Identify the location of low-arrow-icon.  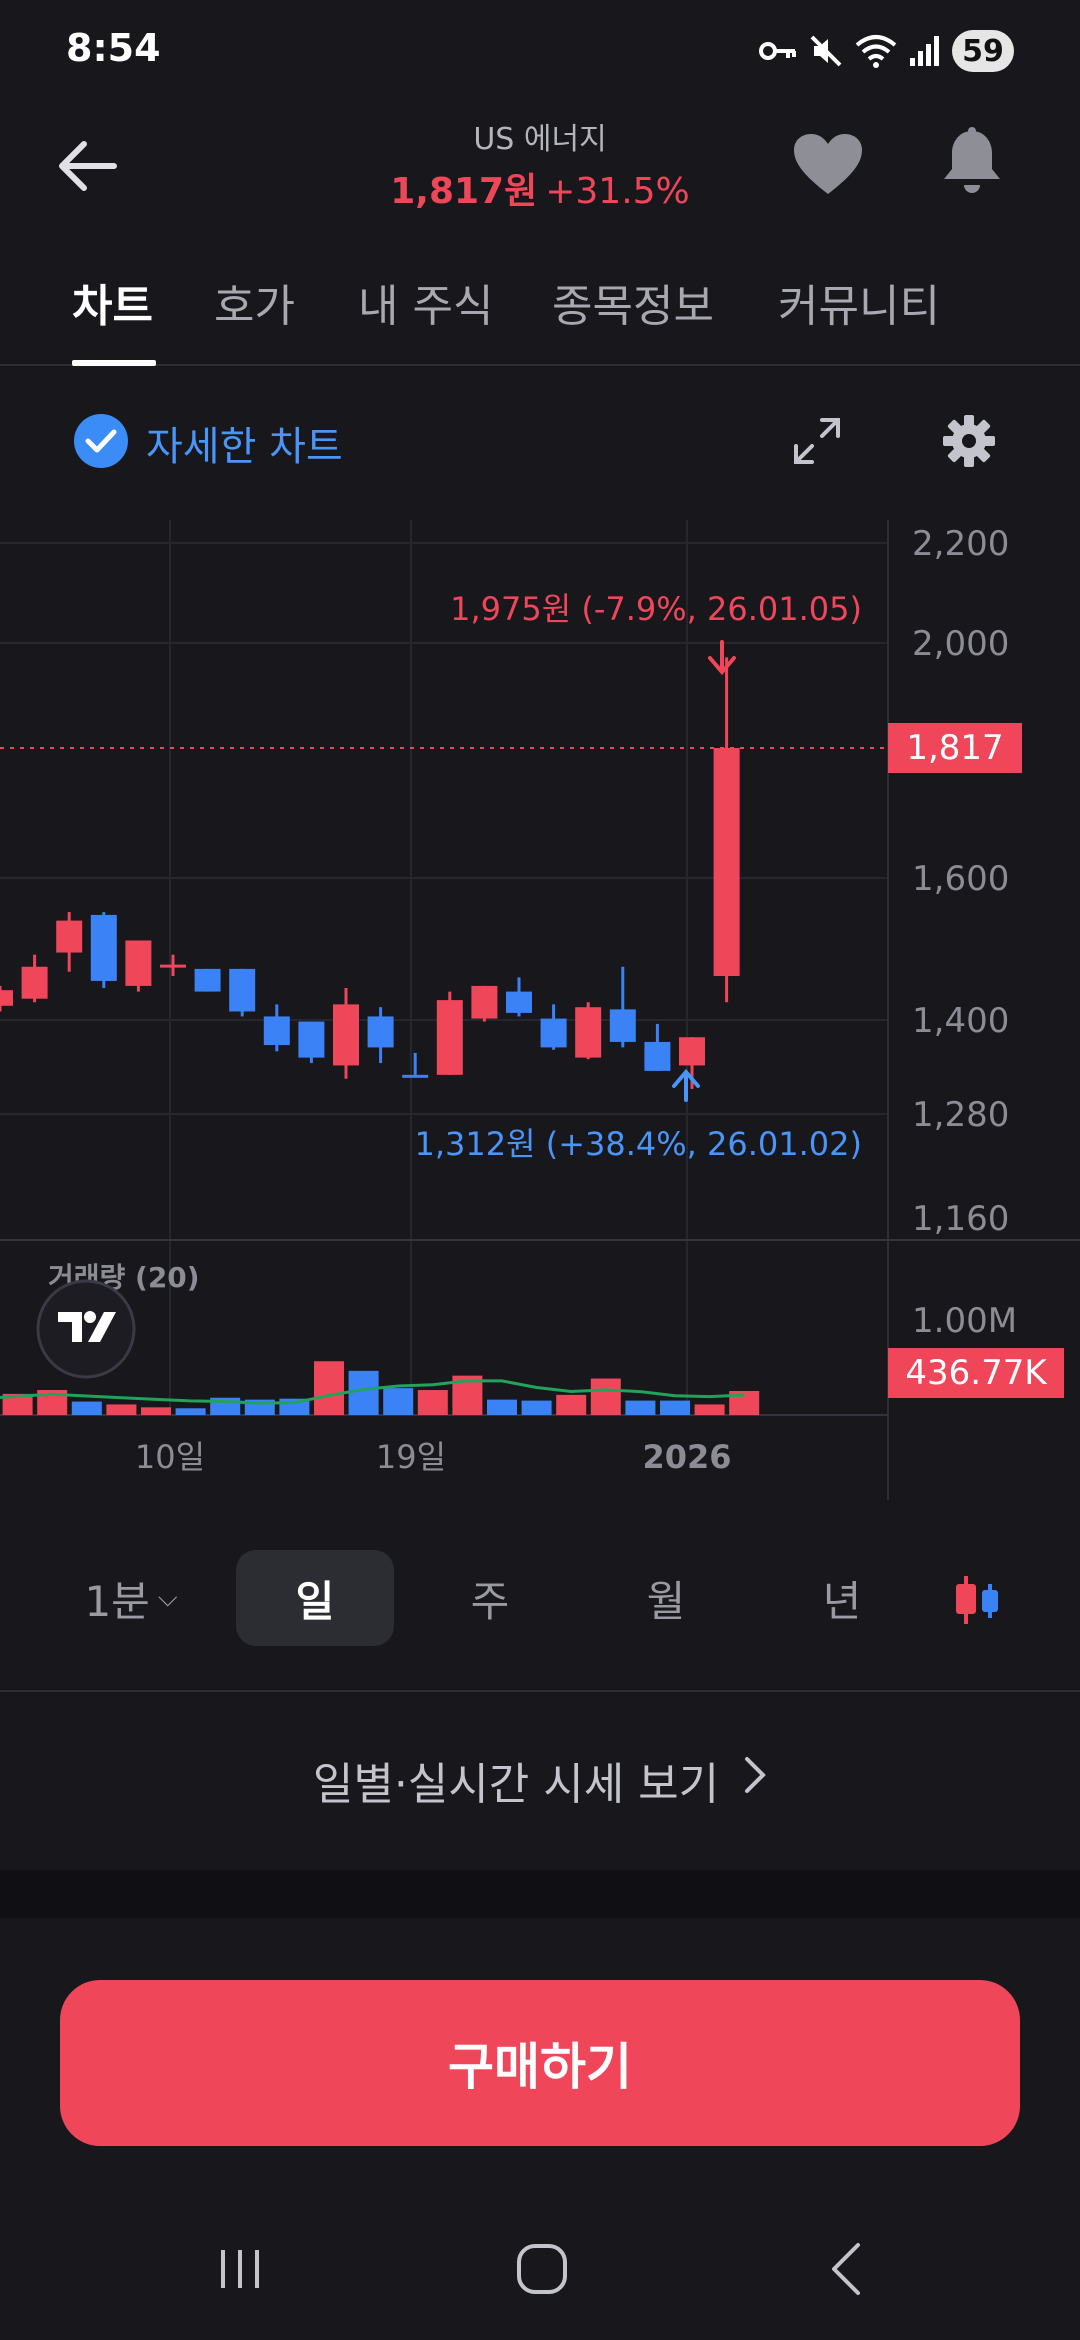
(686, 1085).